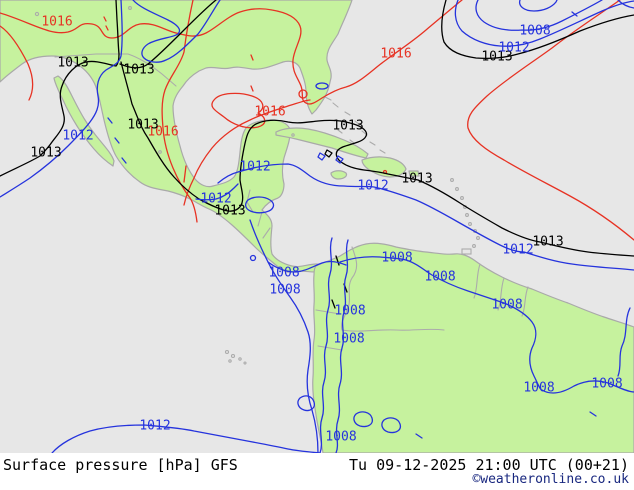 This screenshot has width=634, height=490. Describe the element at coordinates (384, 167) in the screenshot. I see `hispaniola` at that location.